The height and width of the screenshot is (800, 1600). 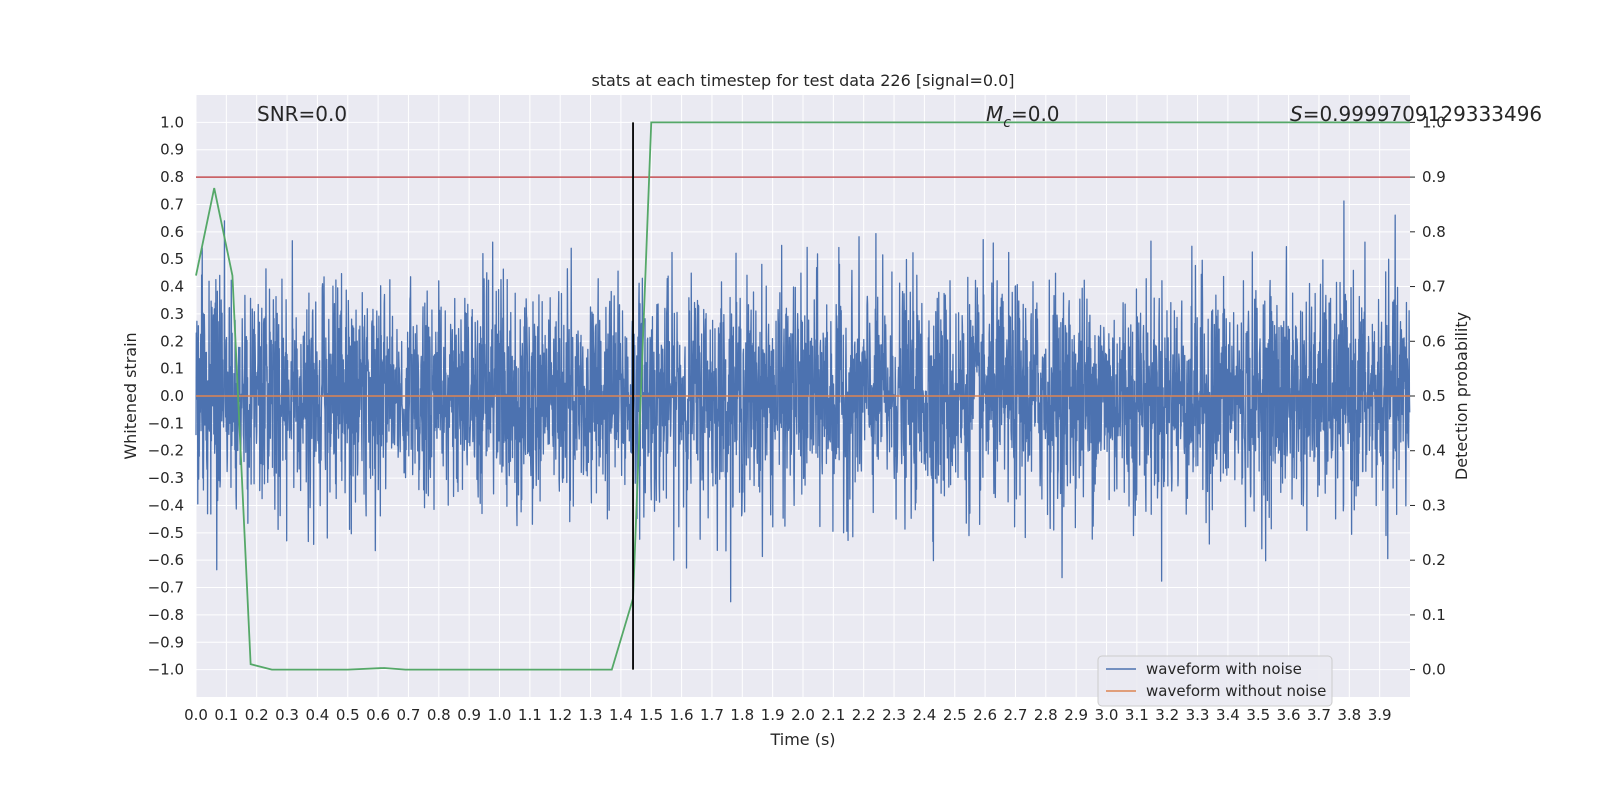 I want to click on x-tick-label: 3.8, so click(x=1349, y=715).